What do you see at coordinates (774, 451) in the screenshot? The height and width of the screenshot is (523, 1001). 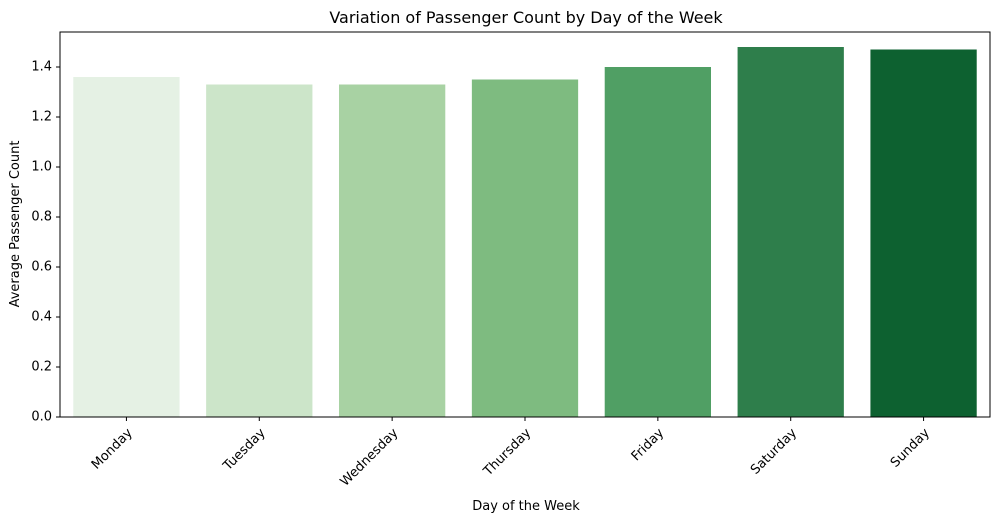 I see `x-tick-label: Saturday` at bounding box center [774, 451].